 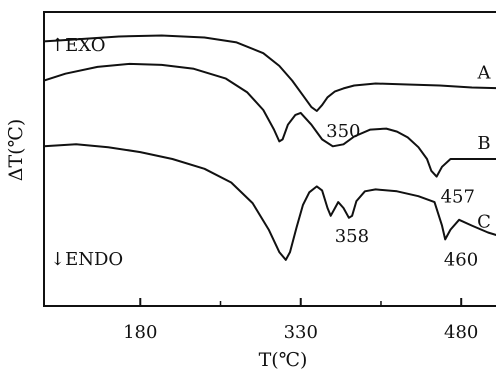 I want to click on x-axis-tick-labels: 180 330 480, so click(x=300, y=332).